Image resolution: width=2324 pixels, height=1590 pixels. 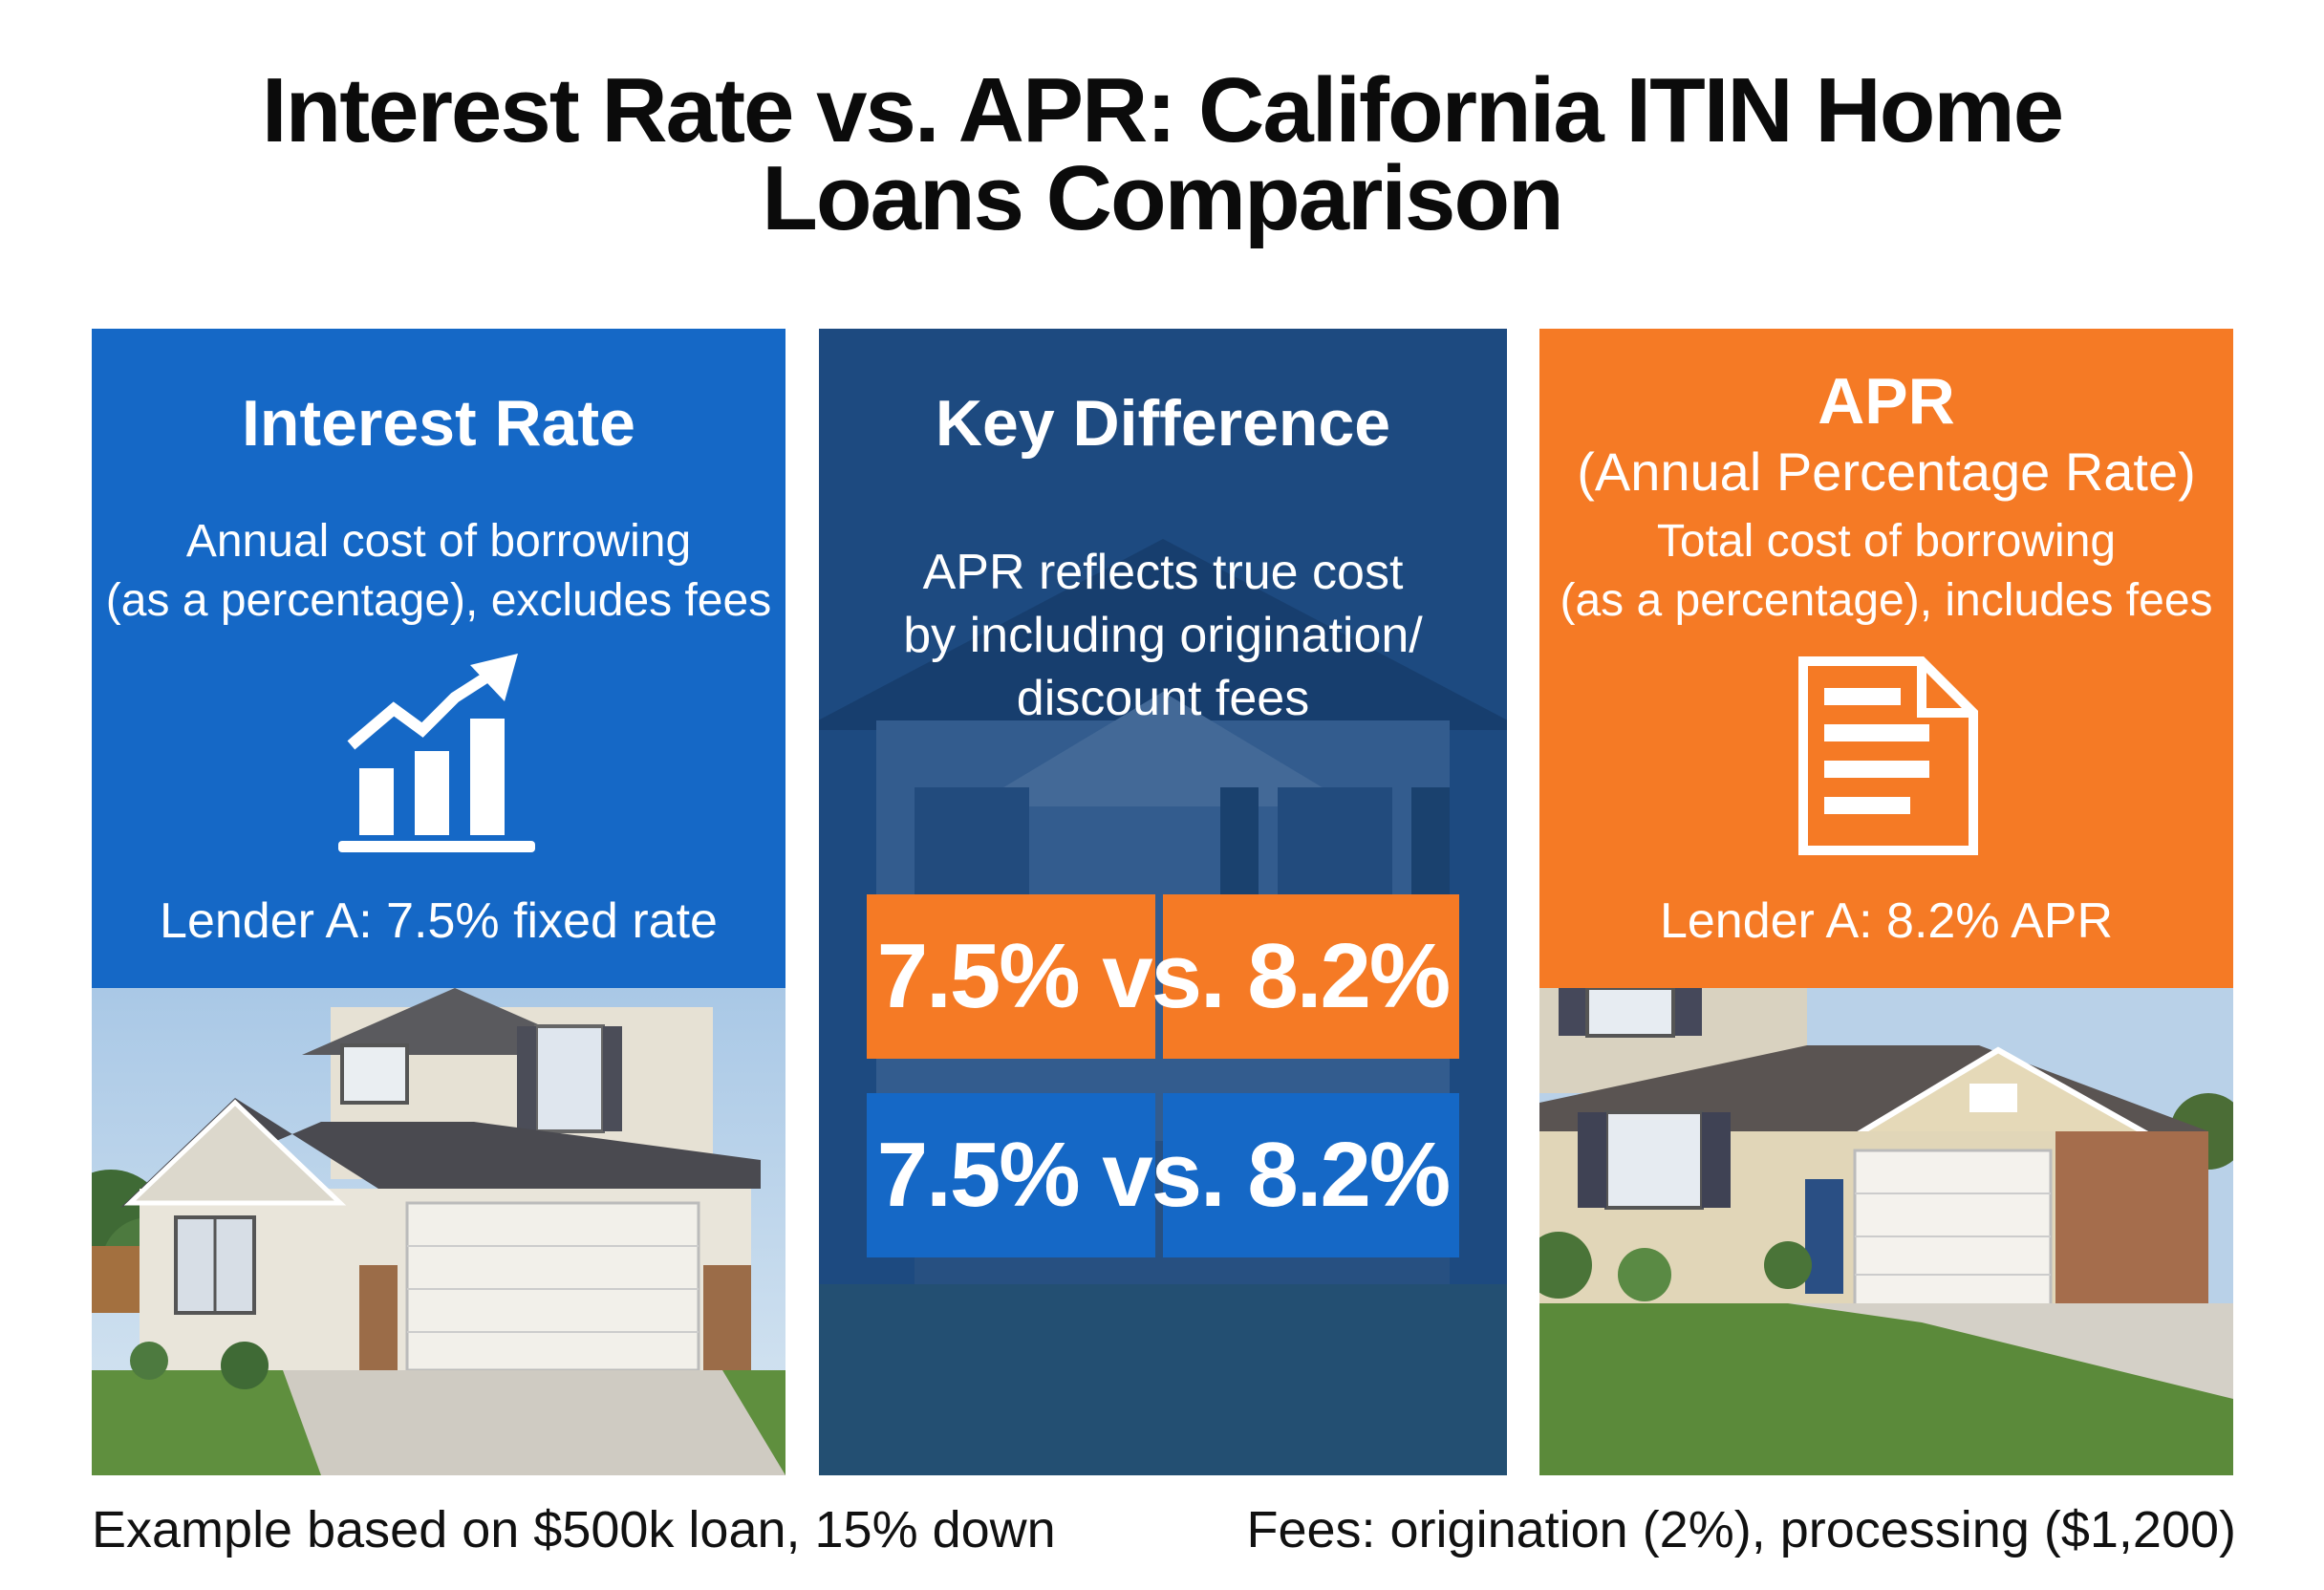 I want to click on comparison-row-blue: 7.5% vs. 8.2%, so click(x=1163, y=1175).